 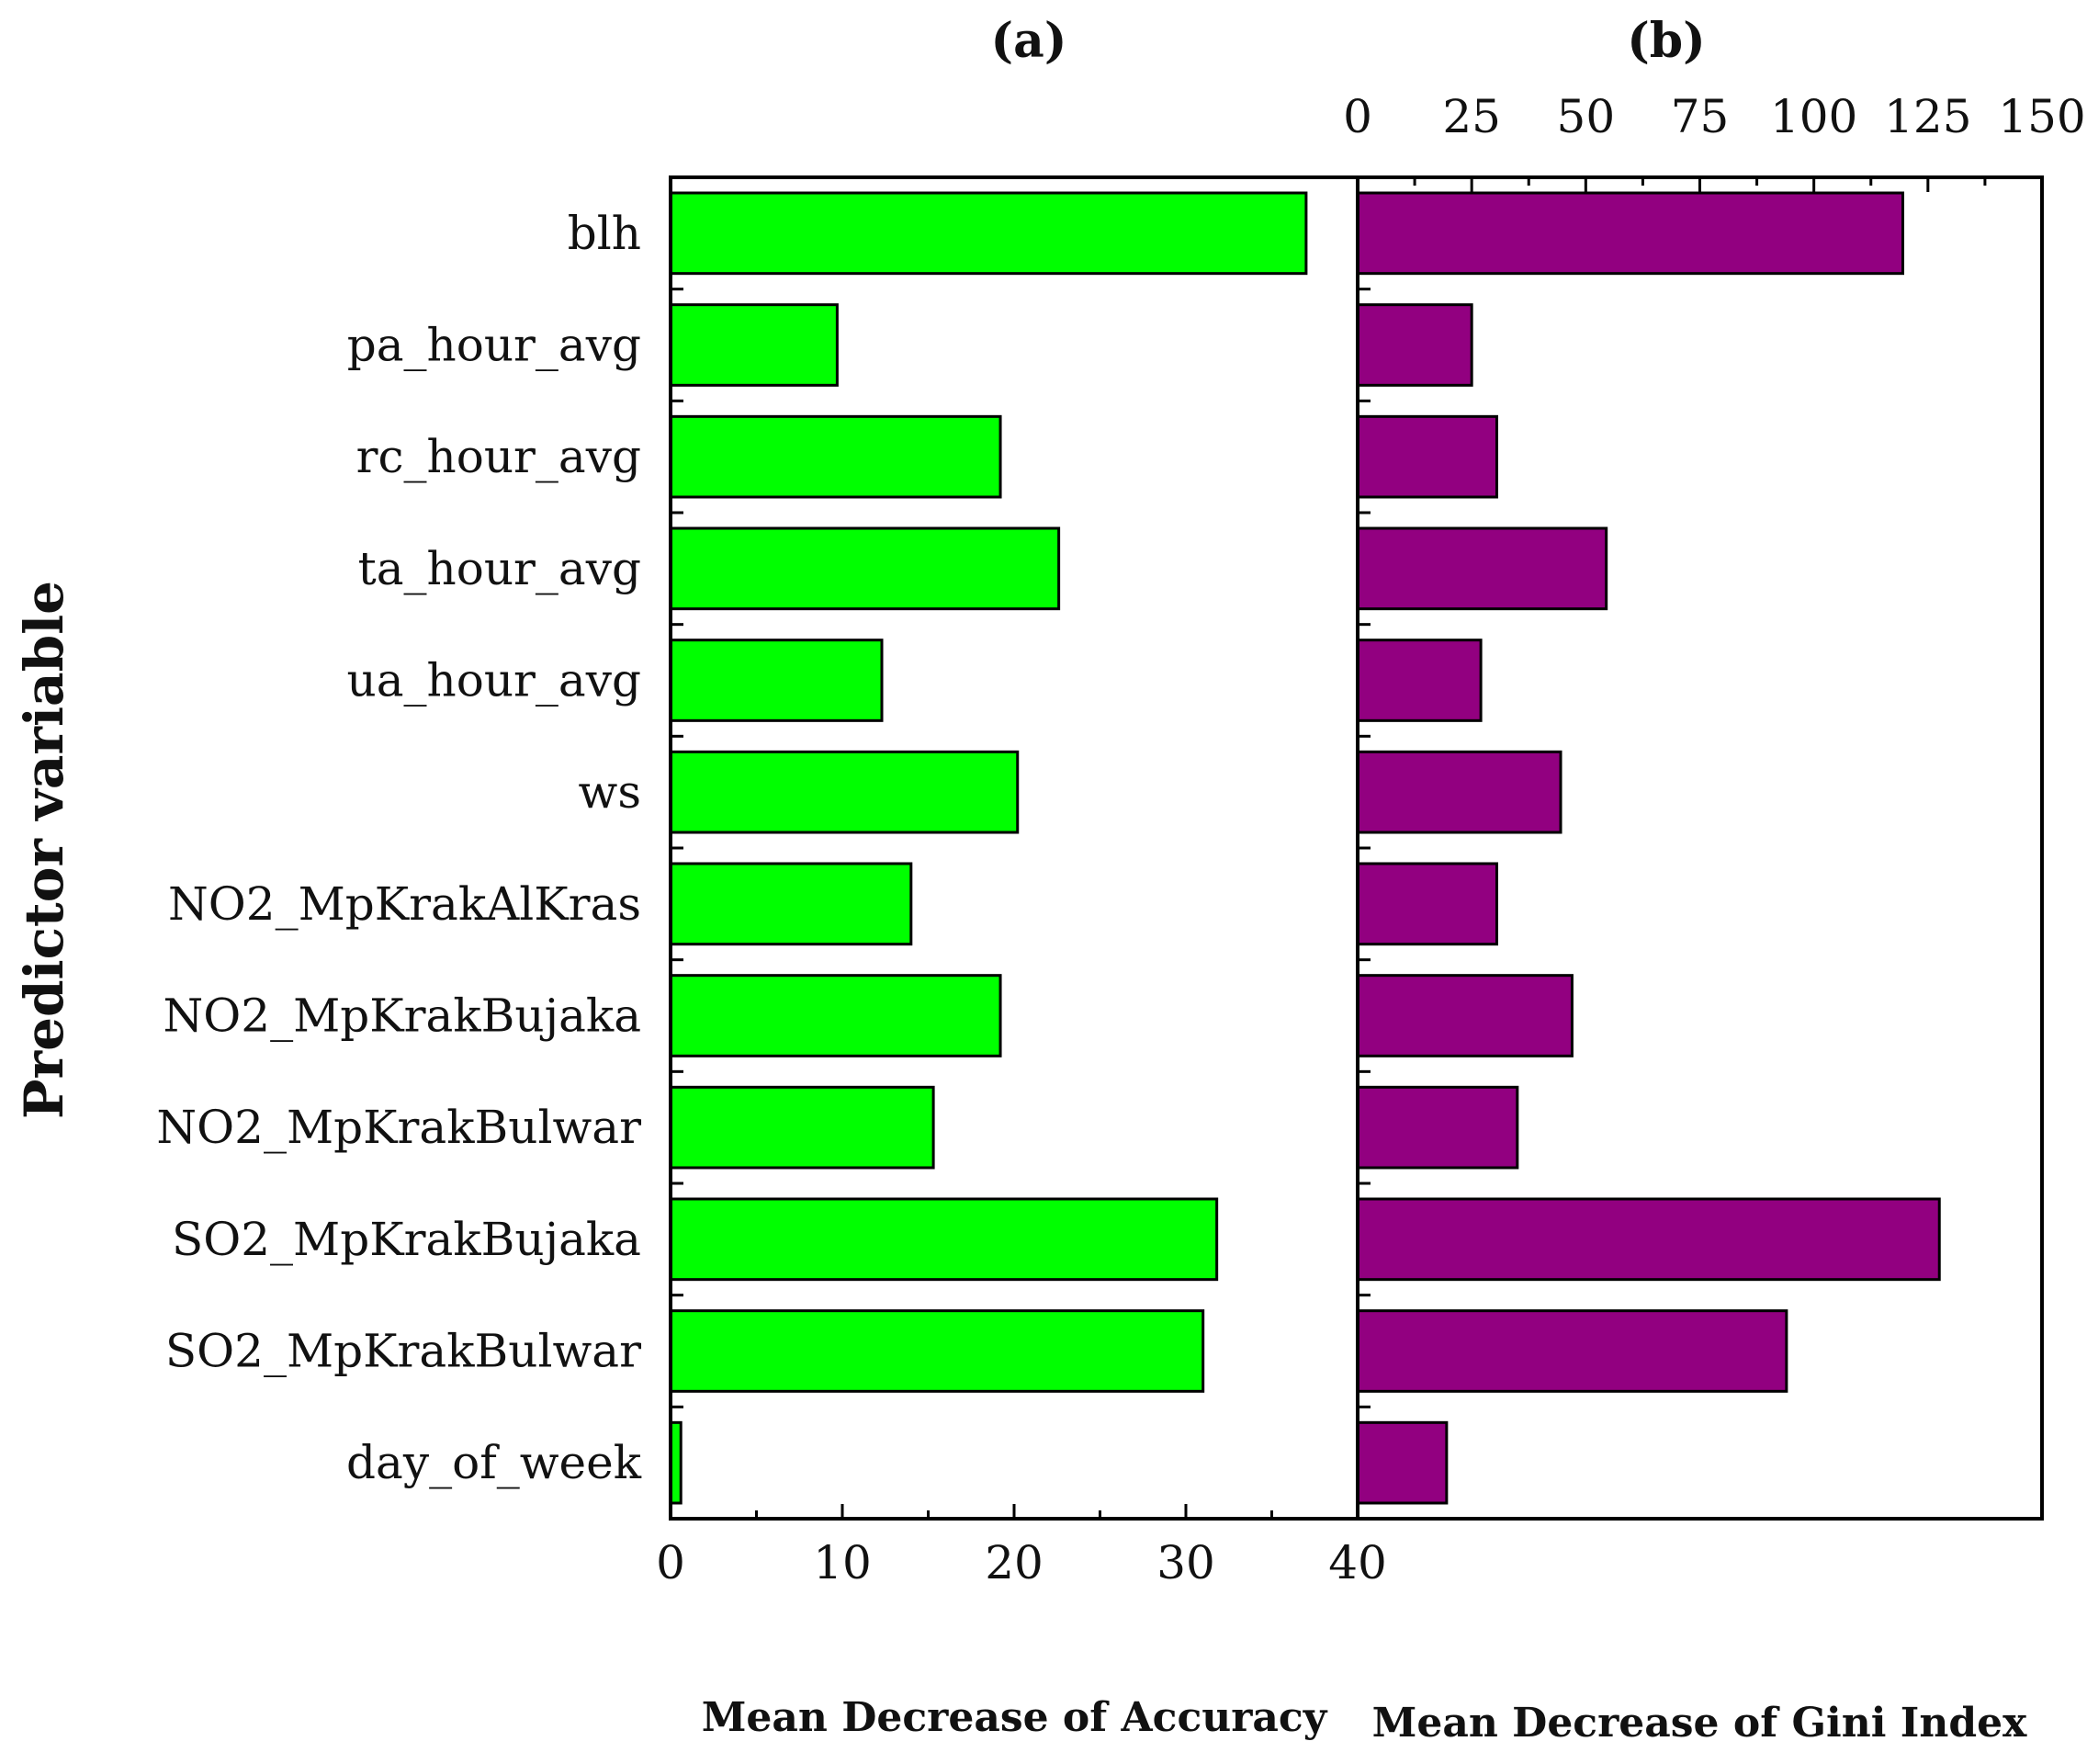 What do you see at coordinates (1427, 456) in the screenshot?
I see `panel-b-bar-rc_hour_avg` at bounding box center [1427, 456].